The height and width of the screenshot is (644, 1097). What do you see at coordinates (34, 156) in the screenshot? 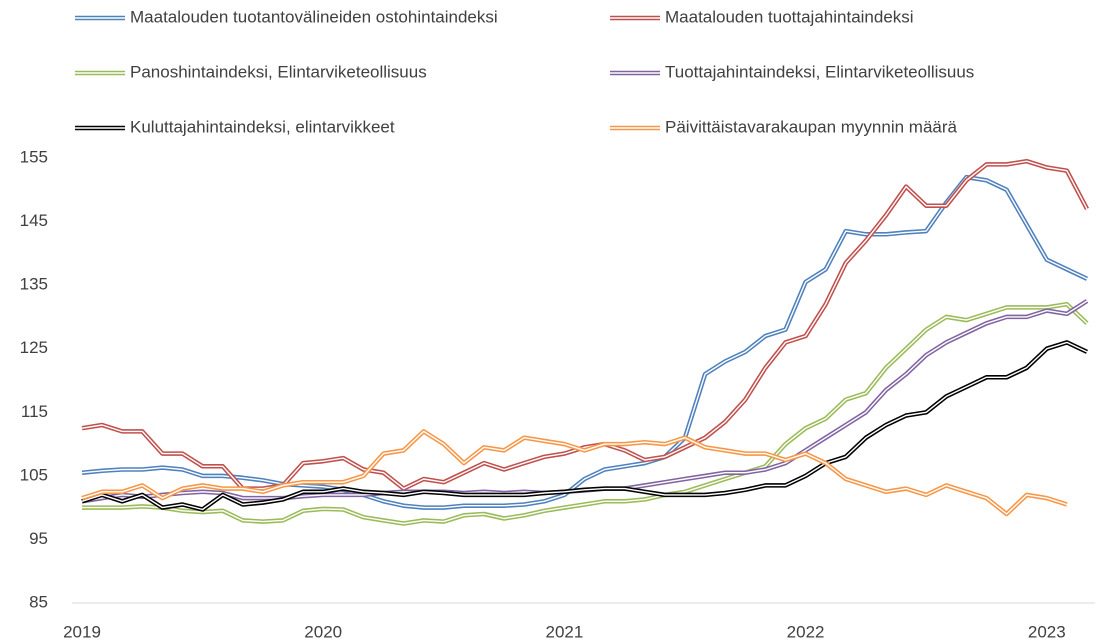
I see `y-tick-label: 155` at bounding box center [34, 156].